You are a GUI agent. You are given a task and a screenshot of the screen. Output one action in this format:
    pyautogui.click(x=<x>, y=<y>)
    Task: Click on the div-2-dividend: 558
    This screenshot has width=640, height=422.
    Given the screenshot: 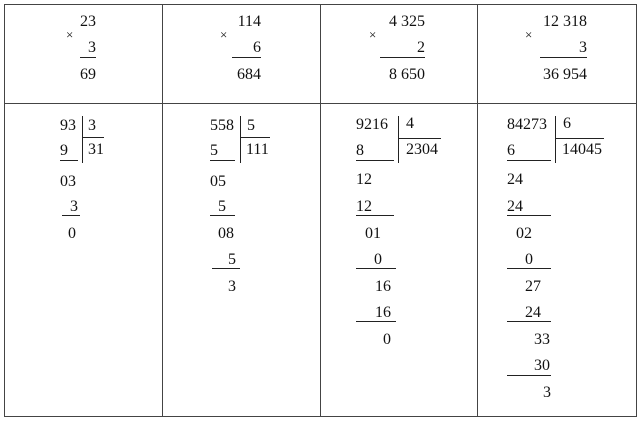 What is the action you would take?
    pyautogui.click(x=222, y=125)
    